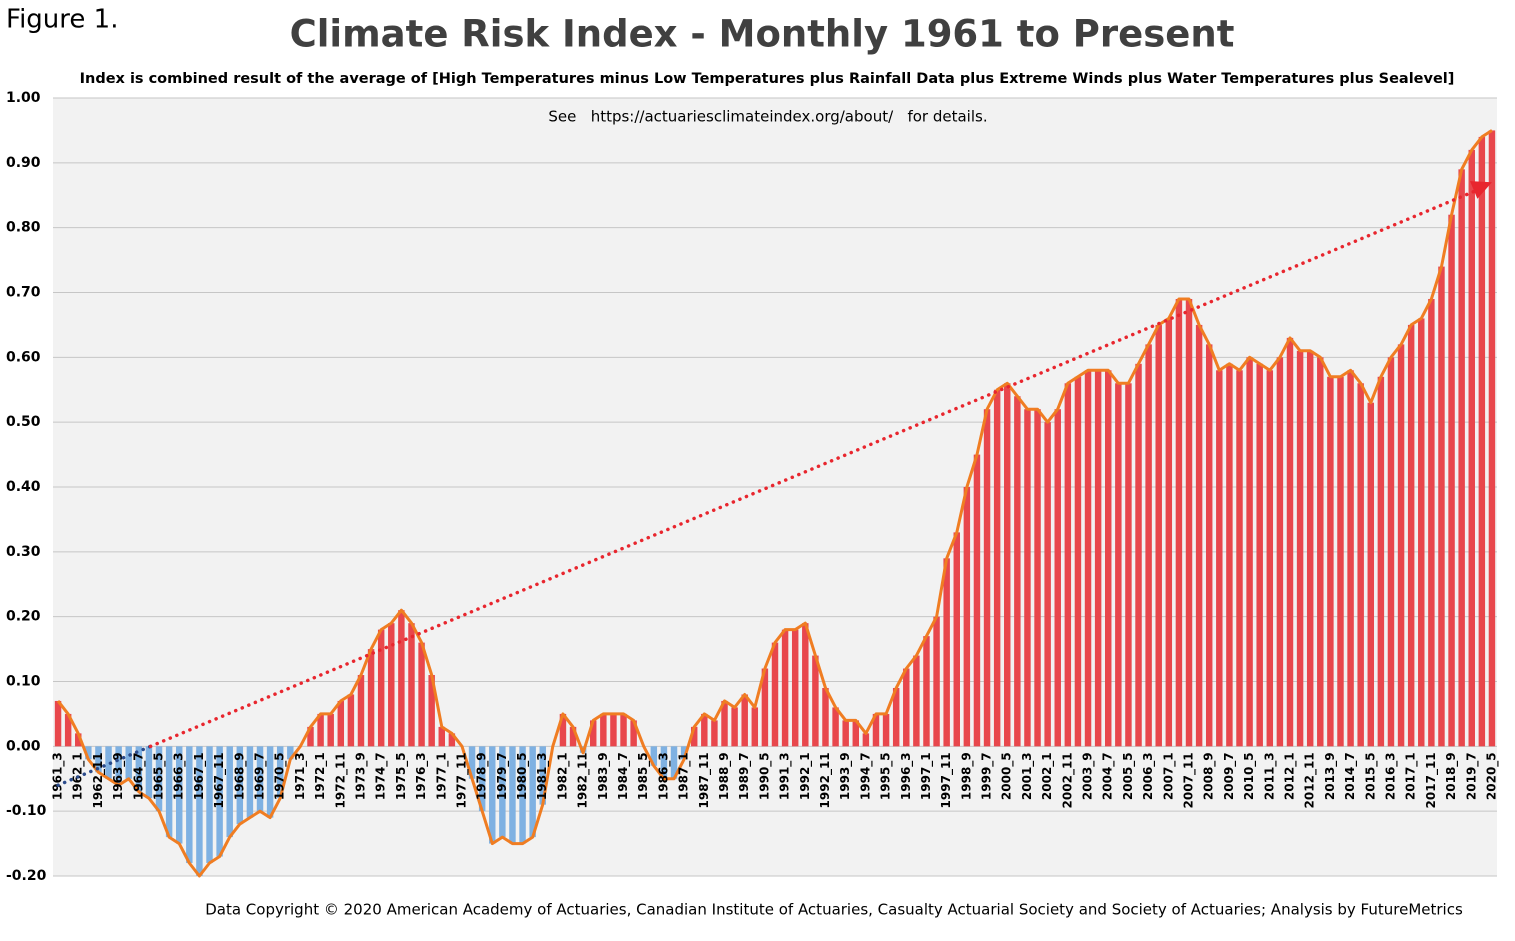 Image resolution: width=1515 pixels, height=941 pixels. I want to click on x-tick-label: 1995_5, so click(886, 776).